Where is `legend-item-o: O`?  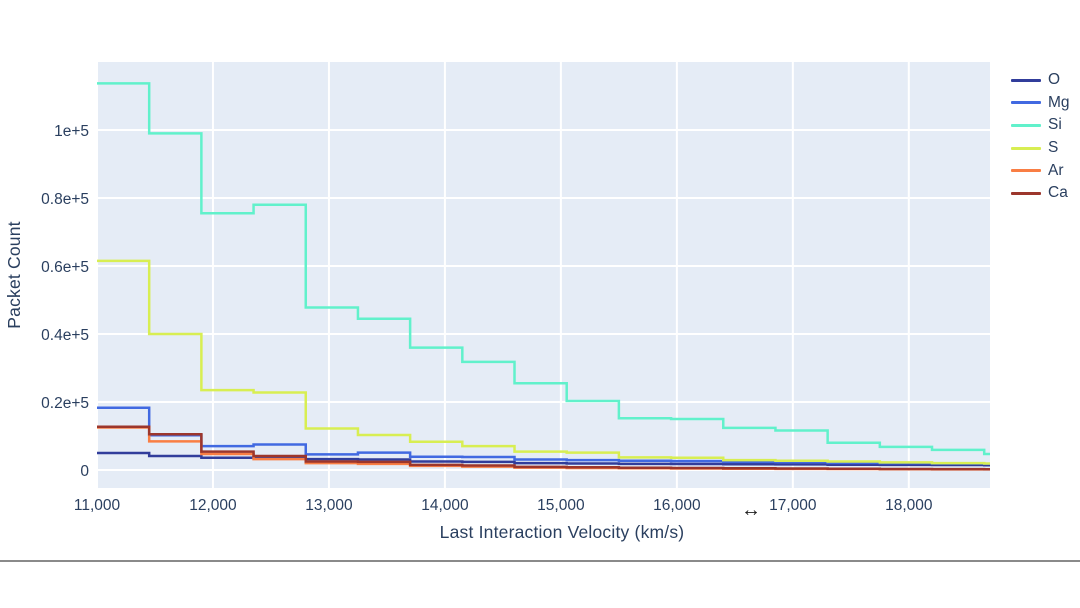
legend-item-o: O is located at coordinates (1040, 80).